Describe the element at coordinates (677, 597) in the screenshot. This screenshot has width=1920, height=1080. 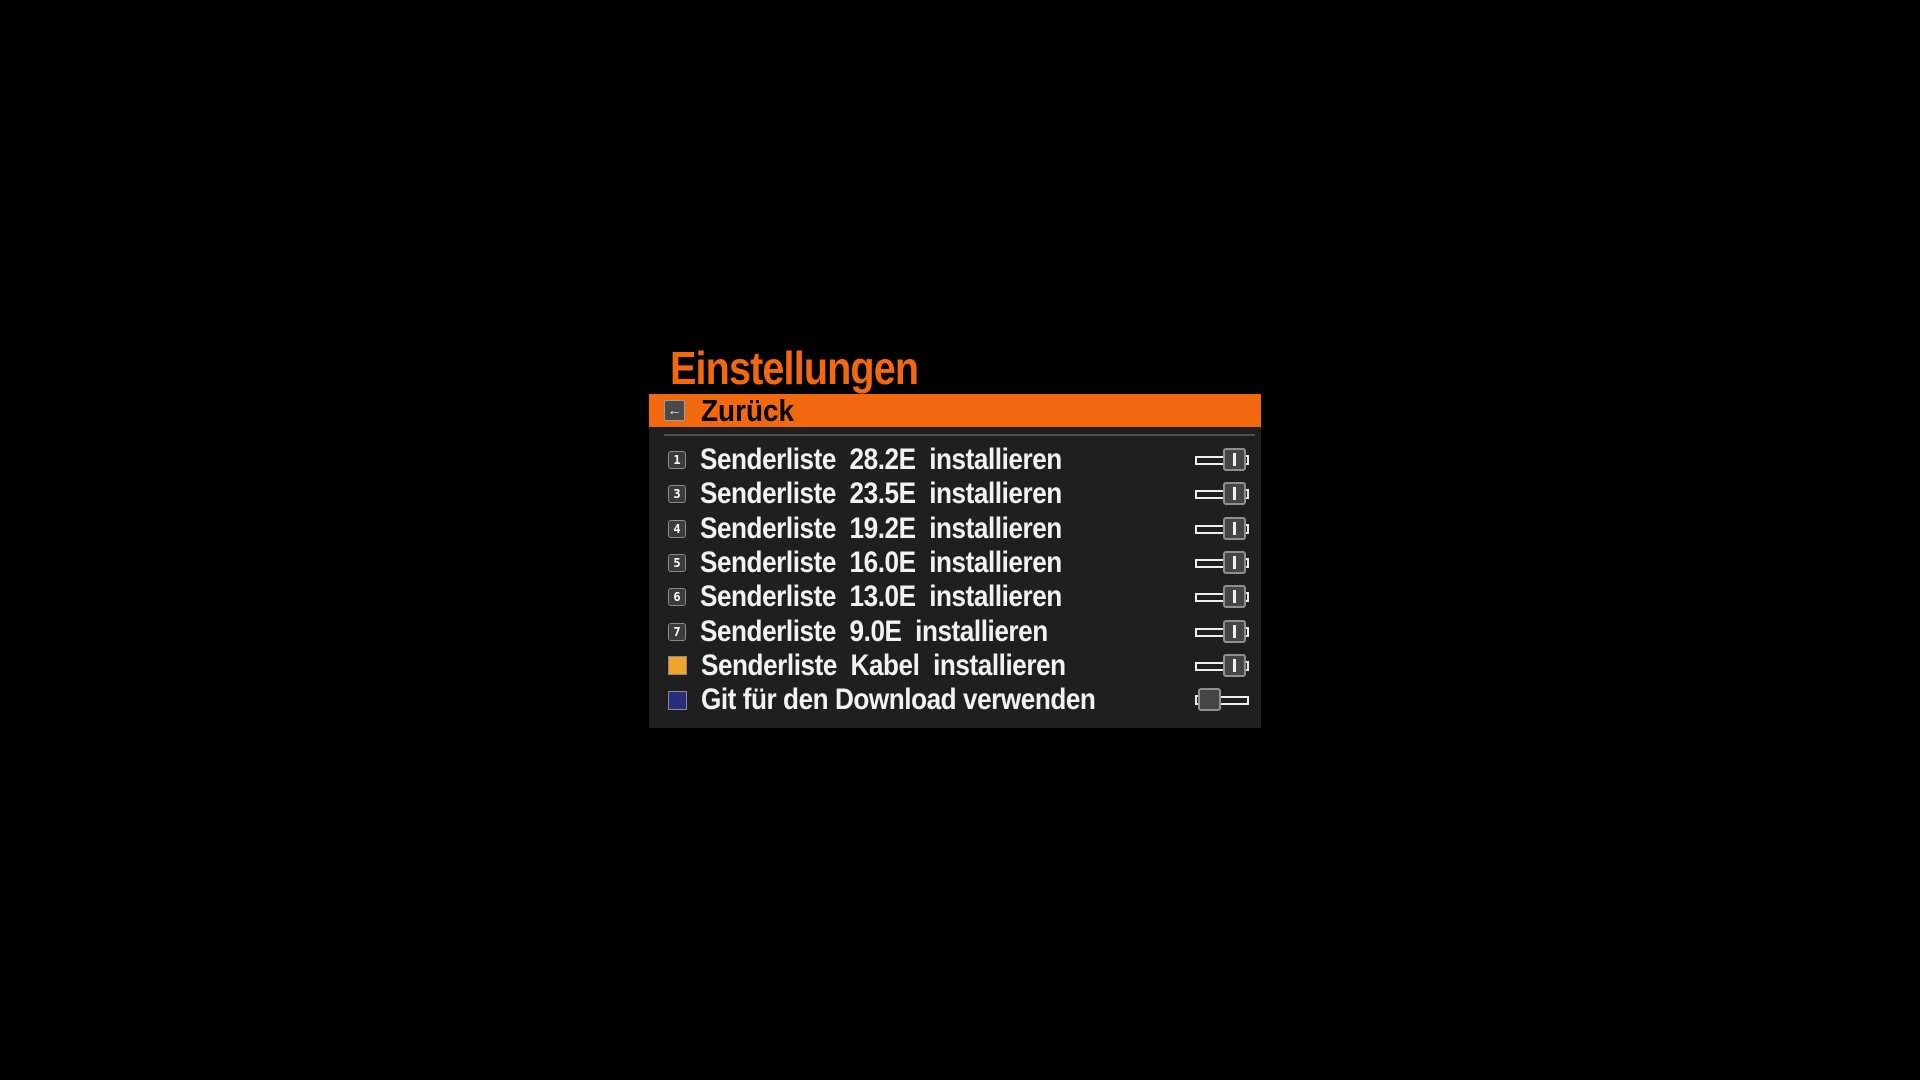
I see `row-number-badge: 6` at that location.